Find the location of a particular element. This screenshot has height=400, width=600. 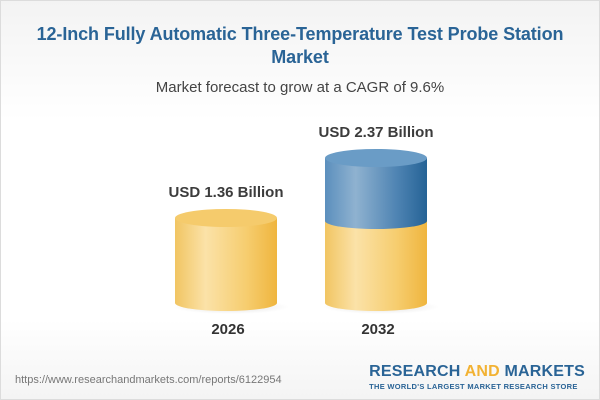

brand-name-and: AND is located at coordinates (482, 371).